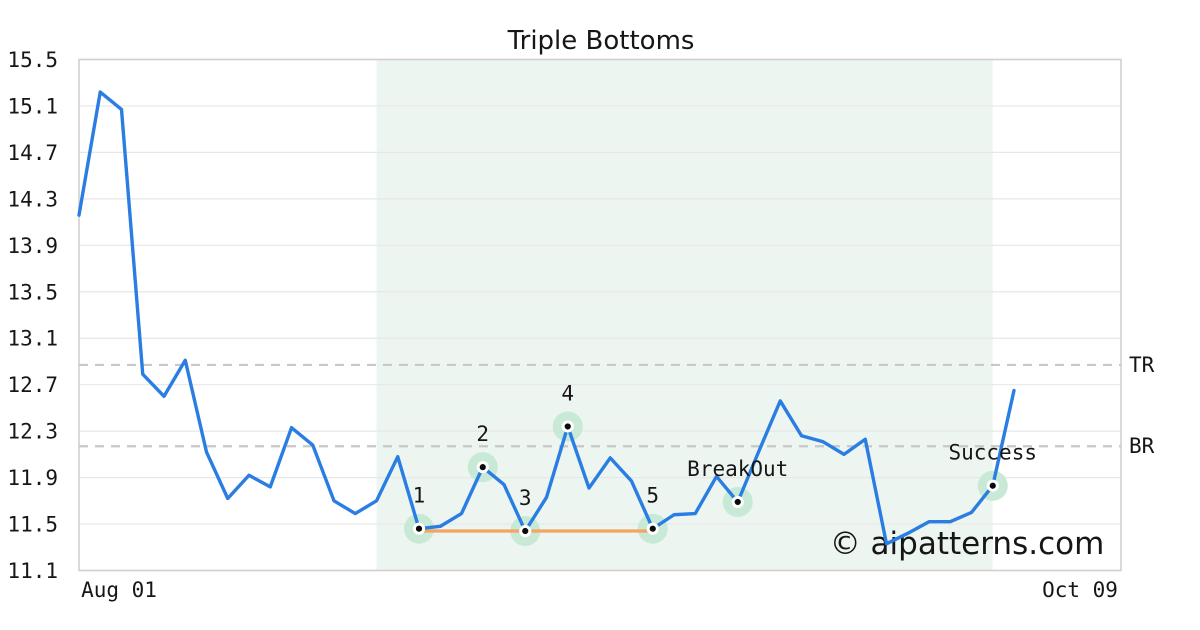  What do you see at coordinates (32, 292) in the screenshot?
I see `y-tick-label-13.5: 13.5` at bounding box center [32, 292].